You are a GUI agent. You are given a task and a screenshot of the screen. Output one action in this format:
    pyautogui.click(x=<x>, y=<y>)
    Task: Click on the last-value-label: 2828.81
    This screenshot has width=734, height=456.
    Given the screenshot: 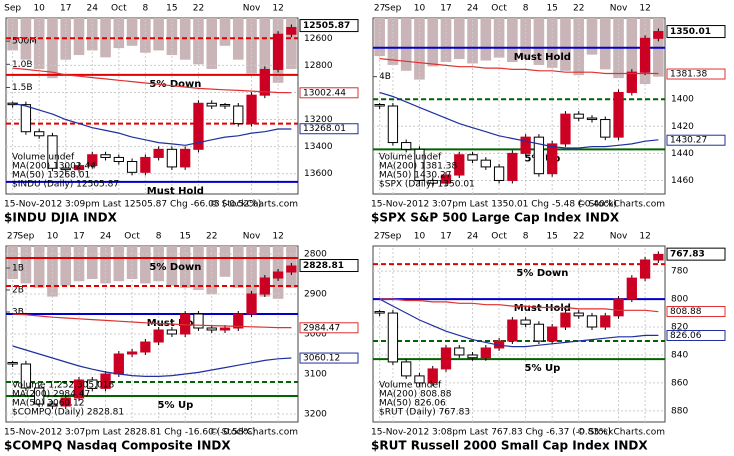 What is the action you would take?
    pyautogui.click(x=323, y=266)
    